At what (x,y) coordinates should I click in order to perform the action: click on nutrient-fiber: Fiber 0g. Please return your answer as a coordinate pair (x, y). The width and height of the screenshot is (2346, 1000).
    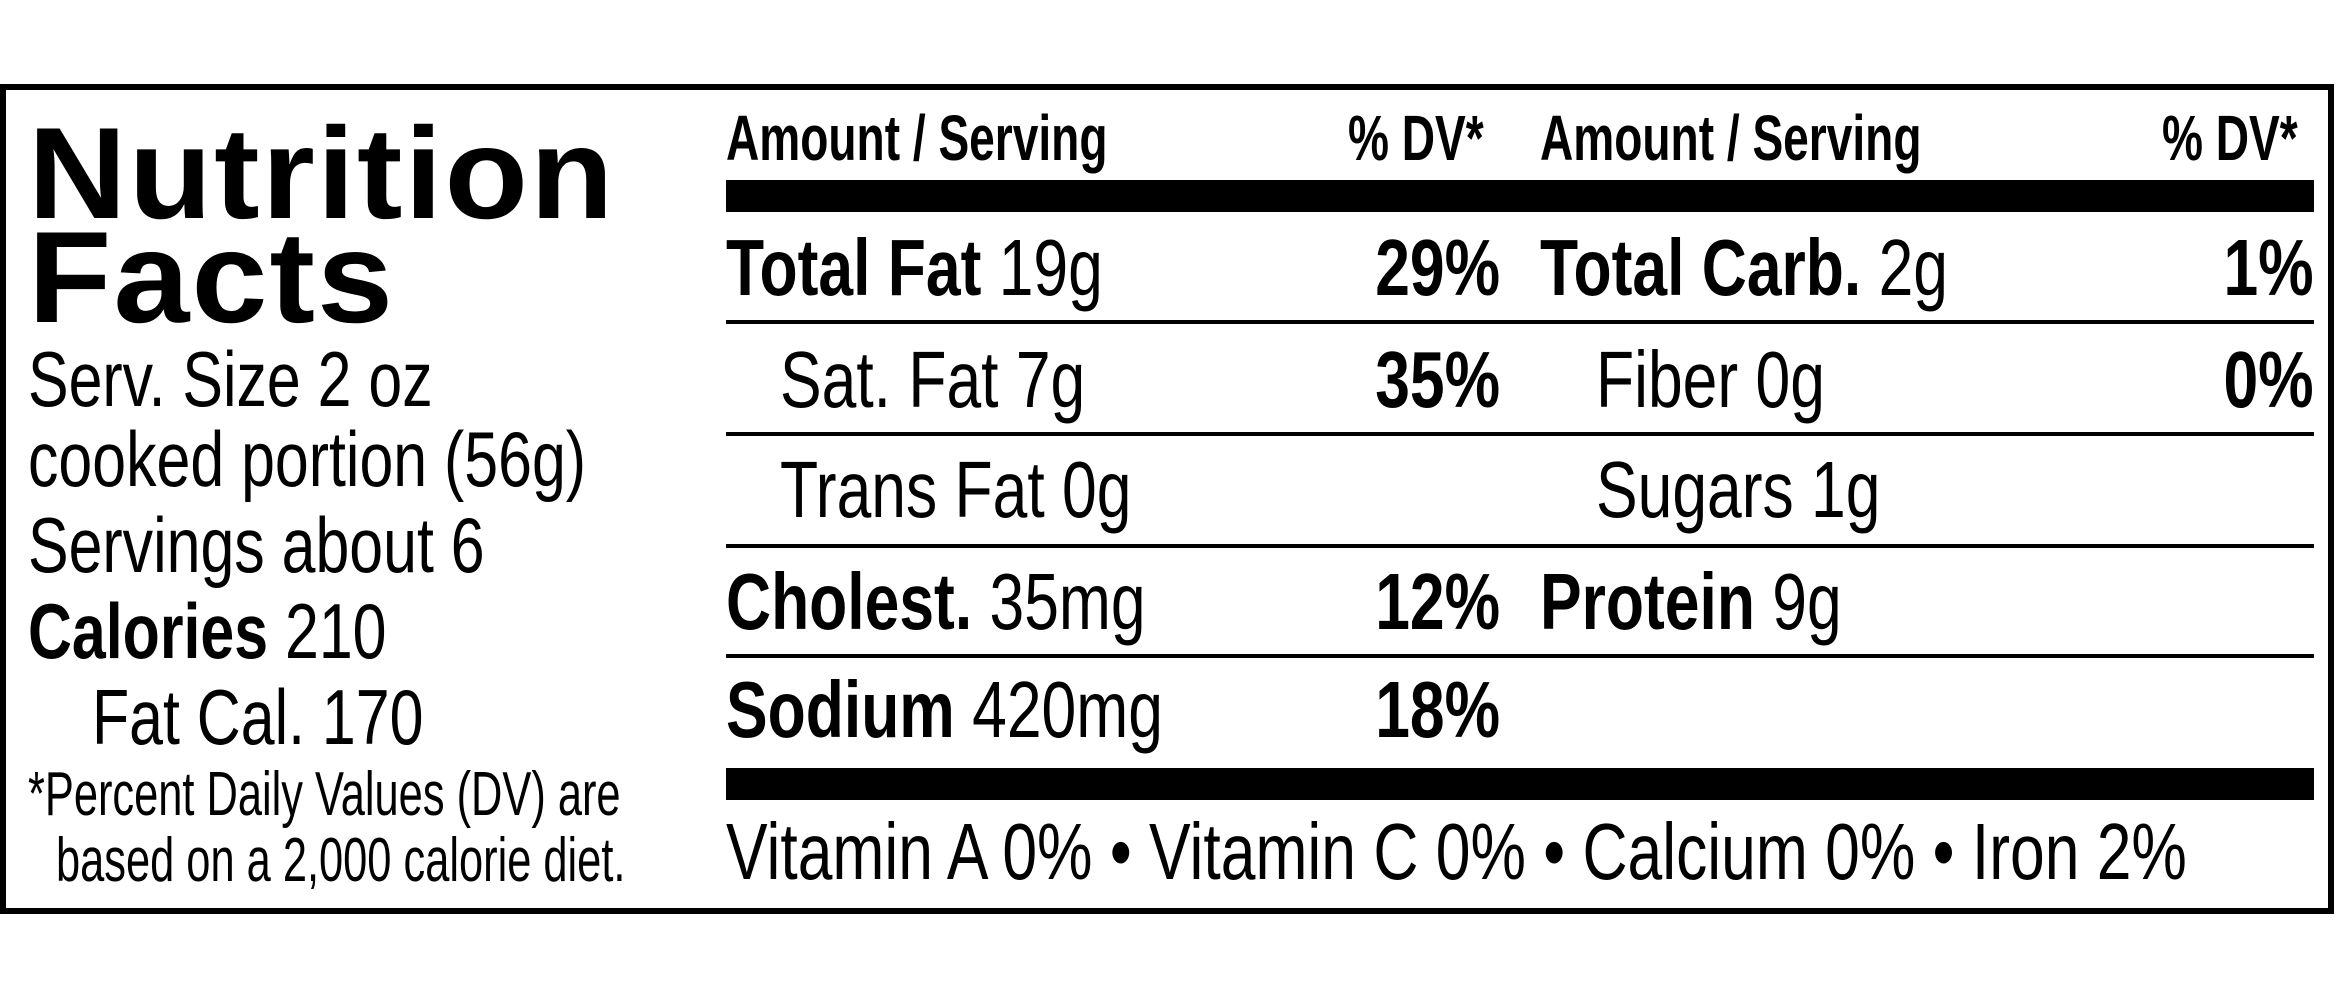
    Looking at the image, I should click on (1710, 379).